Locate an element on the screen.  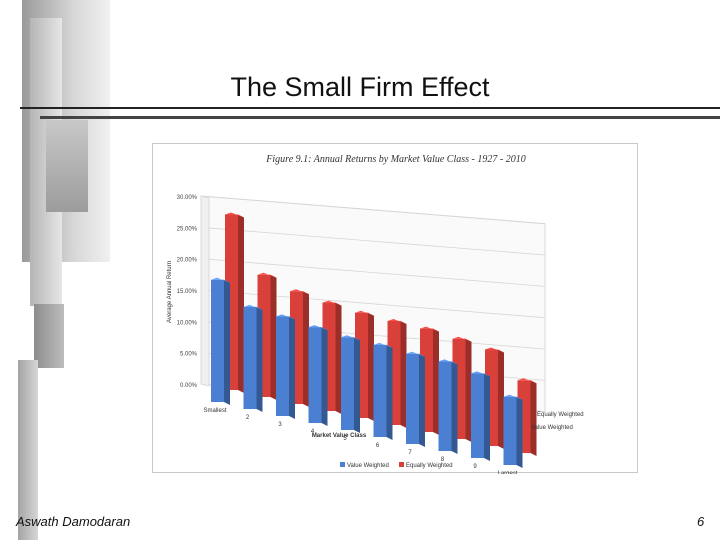
y-tick-label: 25.00% is located at coordinates (187, 229).